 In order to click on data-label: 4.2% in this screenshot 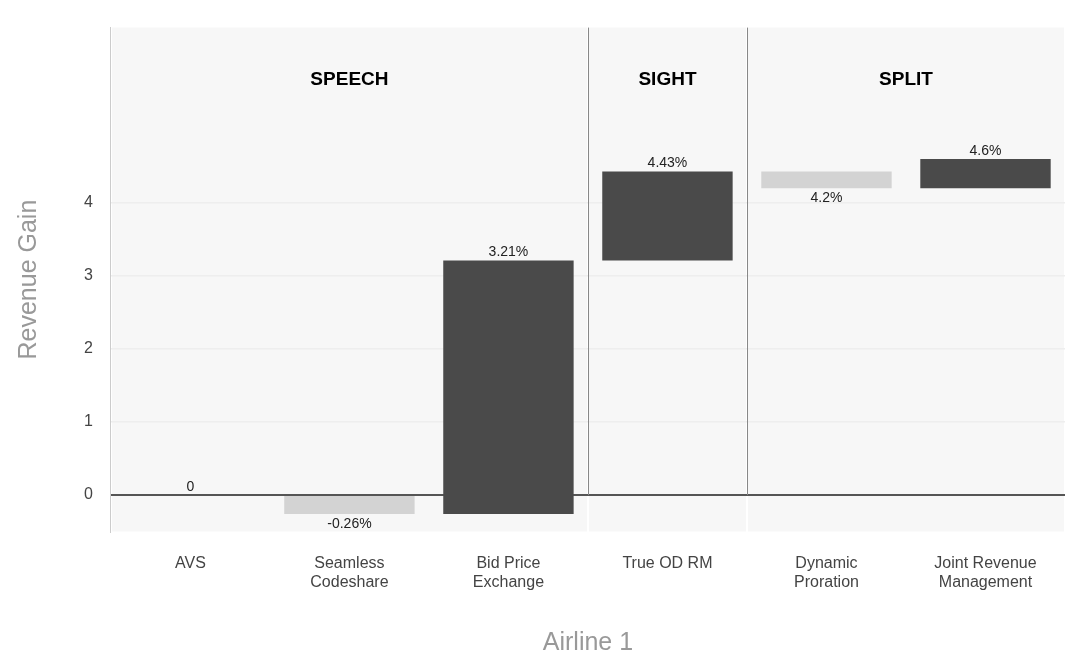, I will do `click(826, 197)`.